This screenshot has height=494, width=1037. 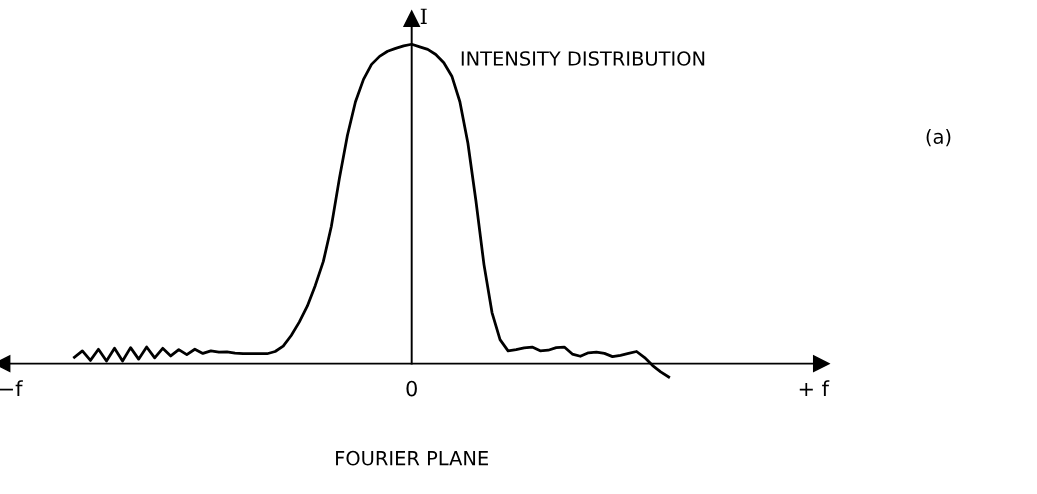 I want to click on annotation: INTENSITY DISTRIBUTION, so click(x=583, y=58).